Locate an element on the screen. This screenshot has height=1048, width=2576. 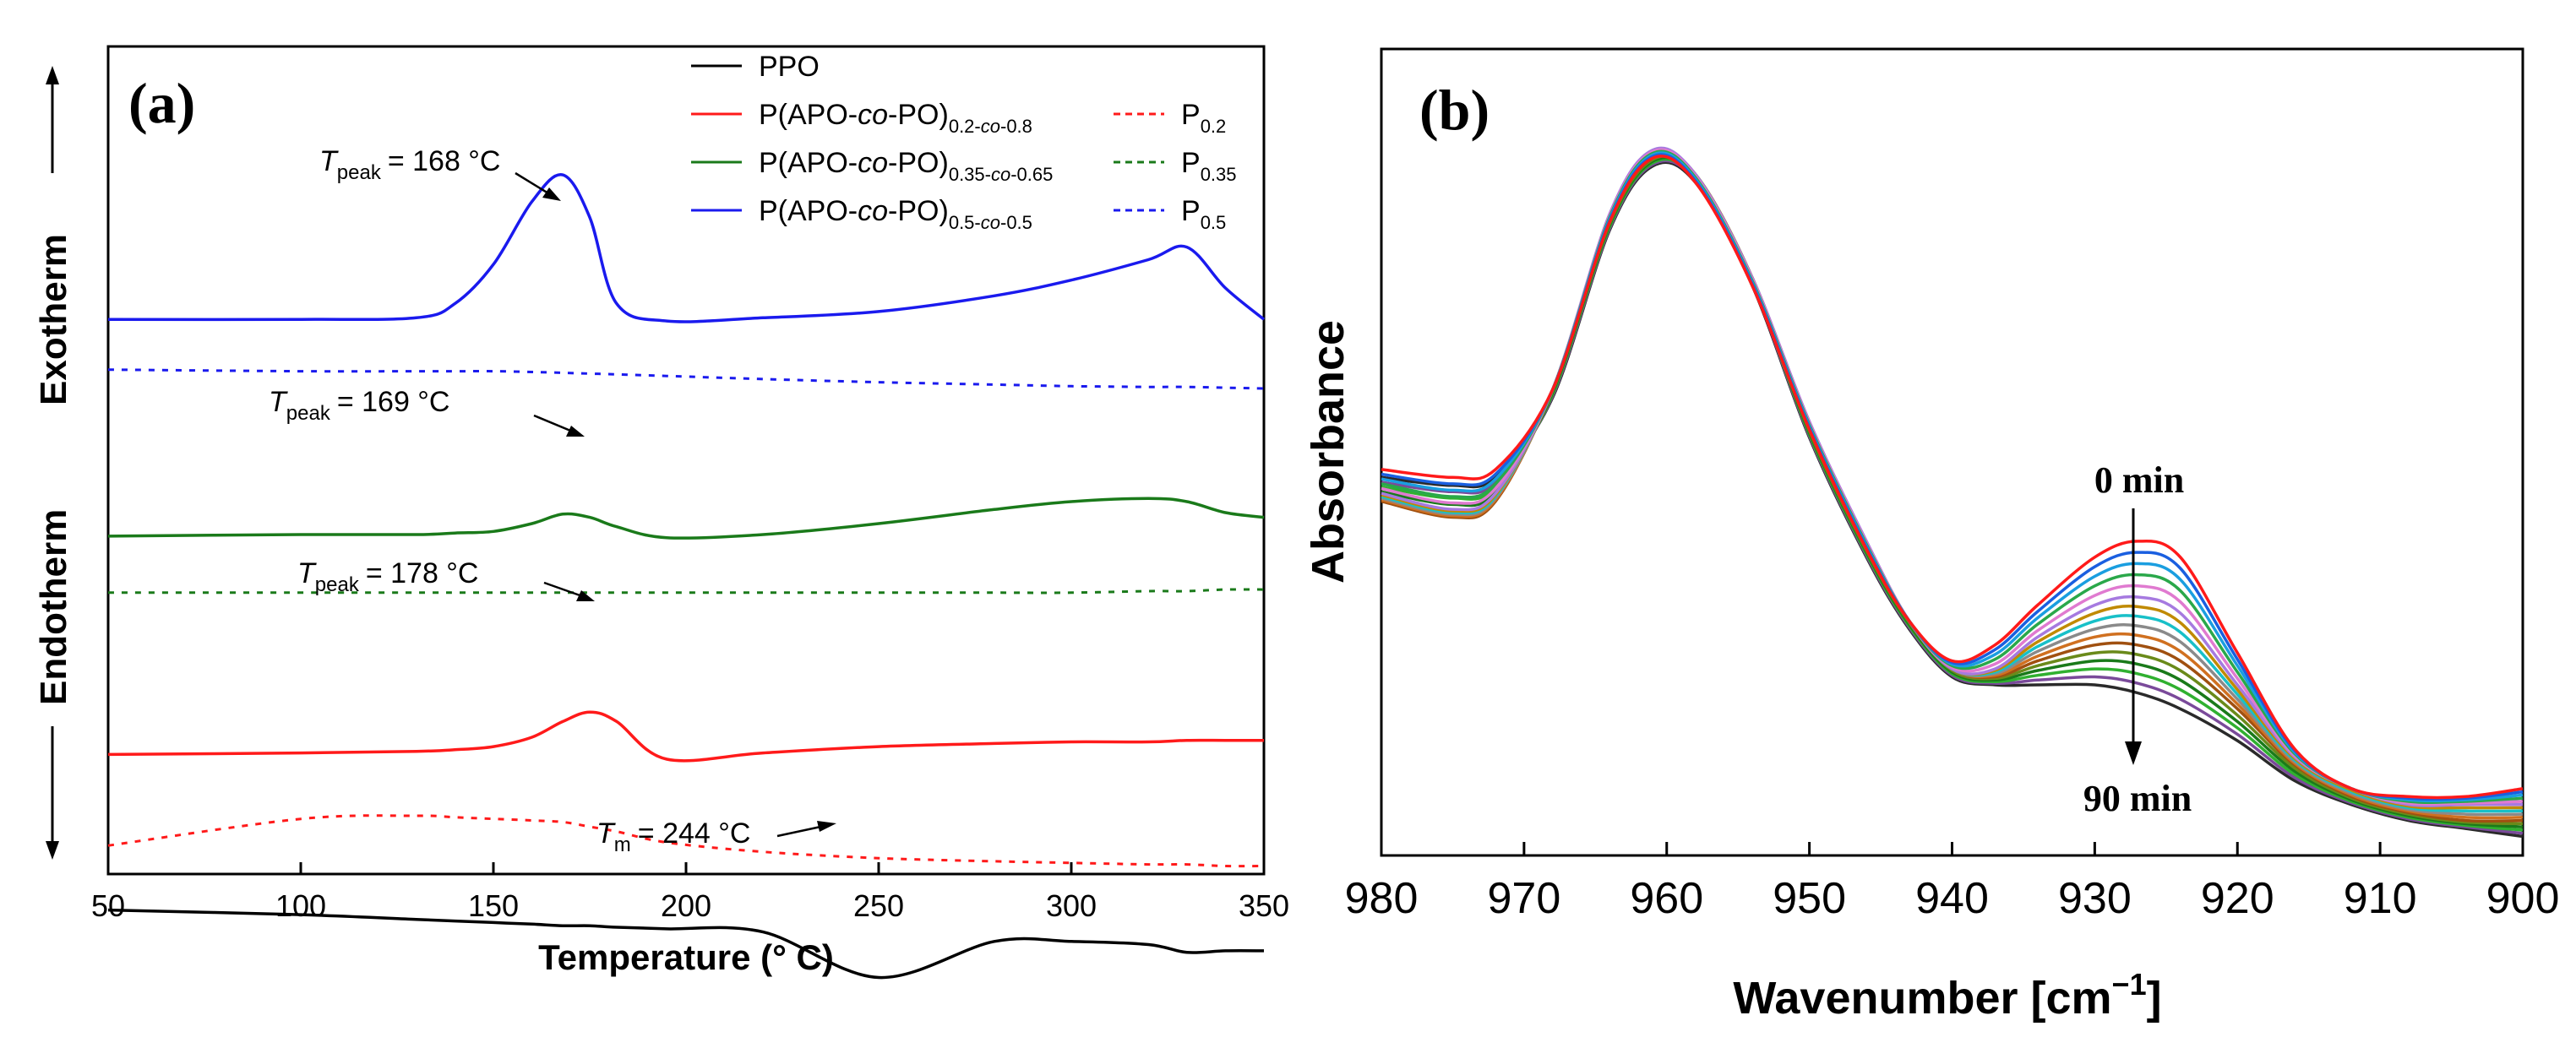
time-end-label: 90 min is located at coordinates (2137, 798).